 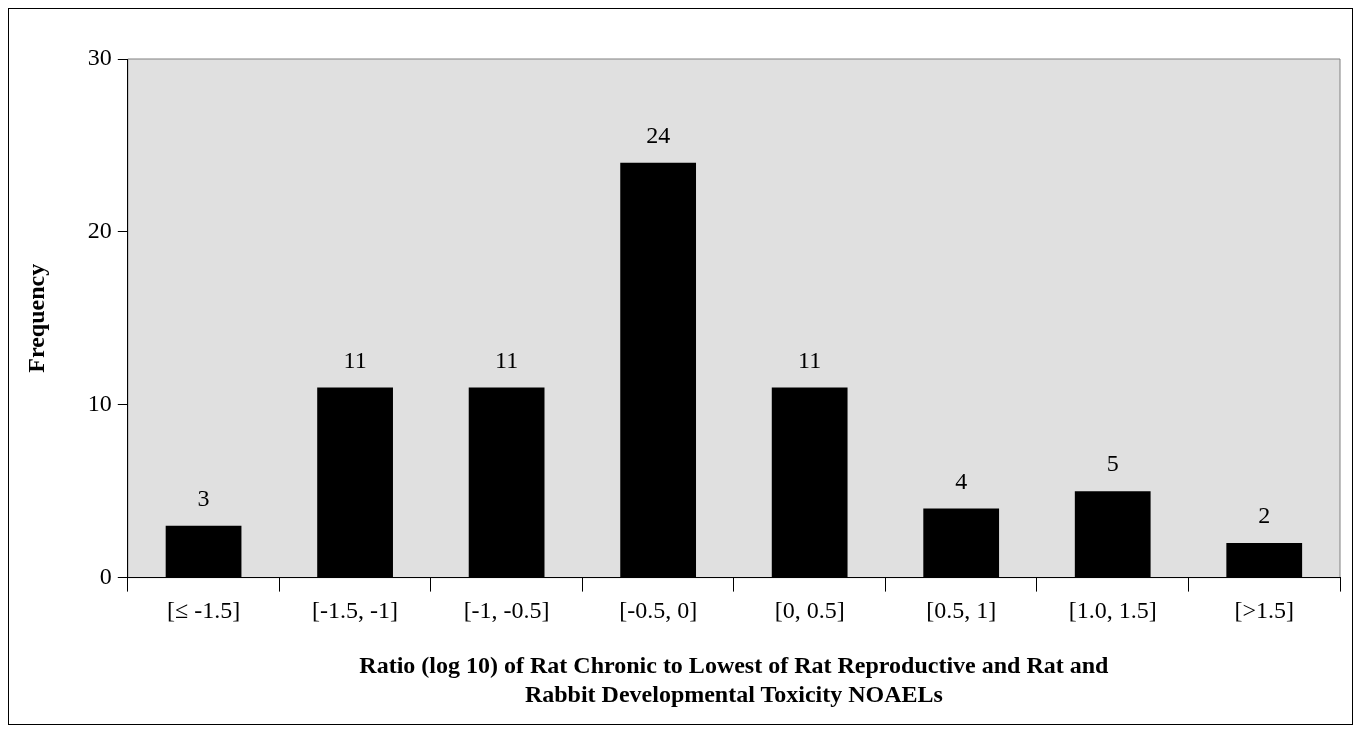 I want to click on y-tick-label: 20, so click(x=99, y=230).